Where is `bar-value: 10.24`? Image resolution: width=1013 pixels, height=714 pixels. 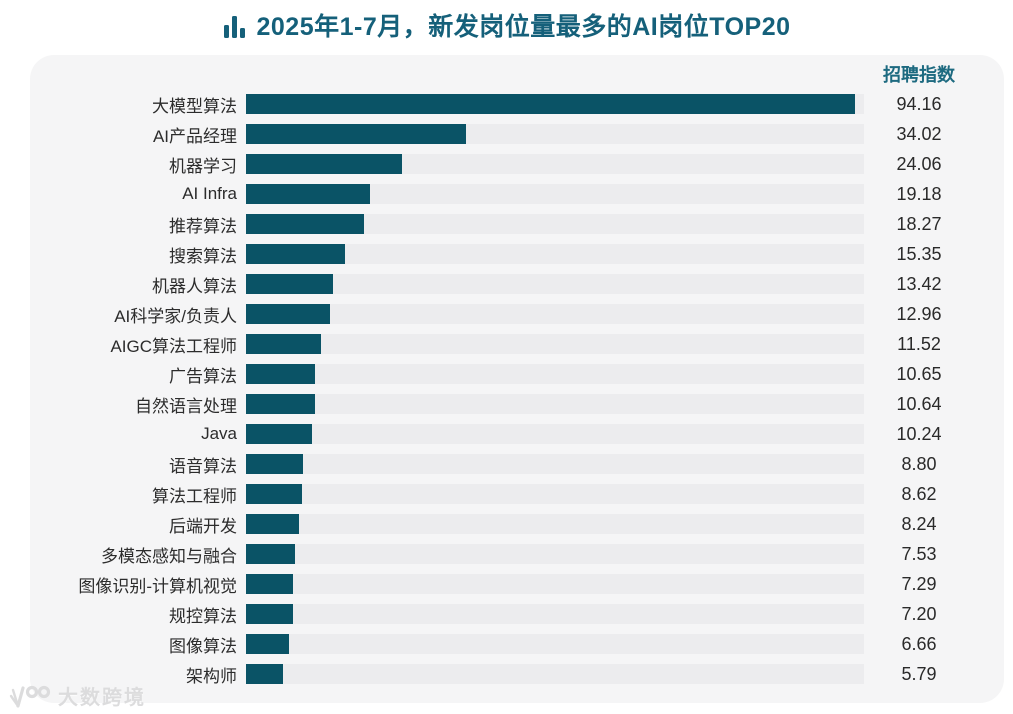
bar-value: 10.24 is located at coordinates (919, 433).